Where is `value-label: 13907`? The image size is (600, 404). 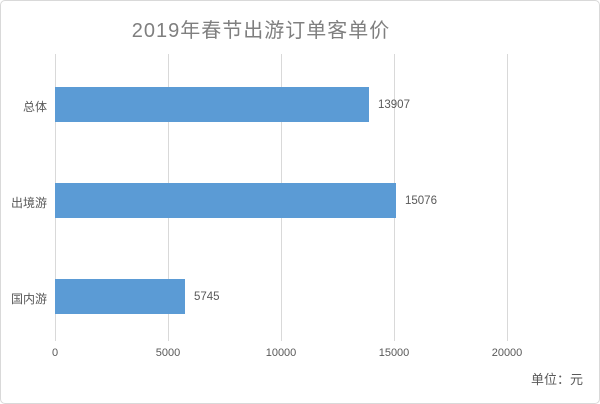
value-label: 13907 is located at coordinates (394, 104).